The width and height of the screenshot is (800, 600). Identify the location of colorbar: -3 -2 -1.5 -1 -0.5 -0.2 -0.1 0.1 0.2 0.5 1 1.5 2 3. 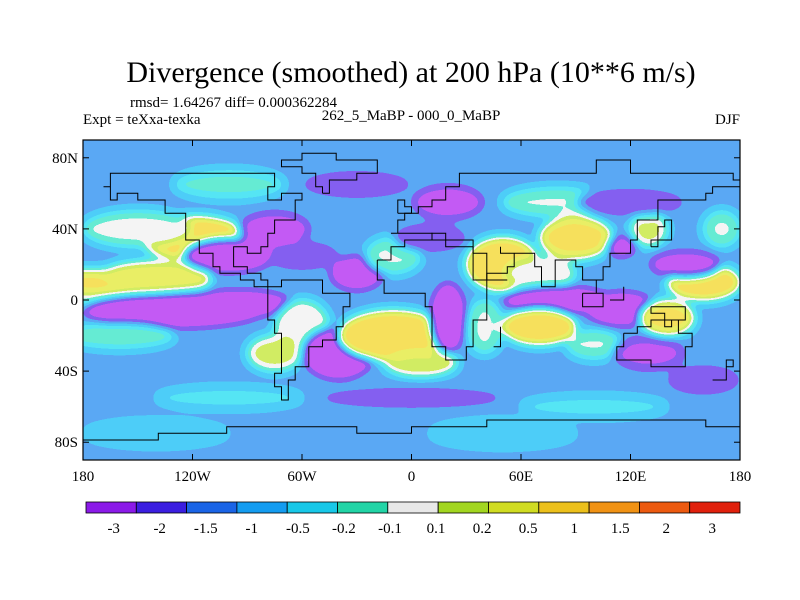
(413, 519).